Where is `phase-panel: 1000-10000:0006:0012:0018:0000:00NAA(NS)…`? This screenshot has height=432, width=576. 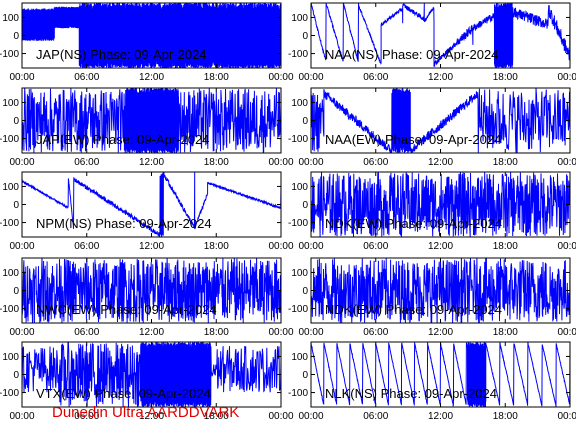 phase-panel: 1000-10000:0006:0012:0018:0000:00NAA(NS)… is located at coordinates (432, 42).